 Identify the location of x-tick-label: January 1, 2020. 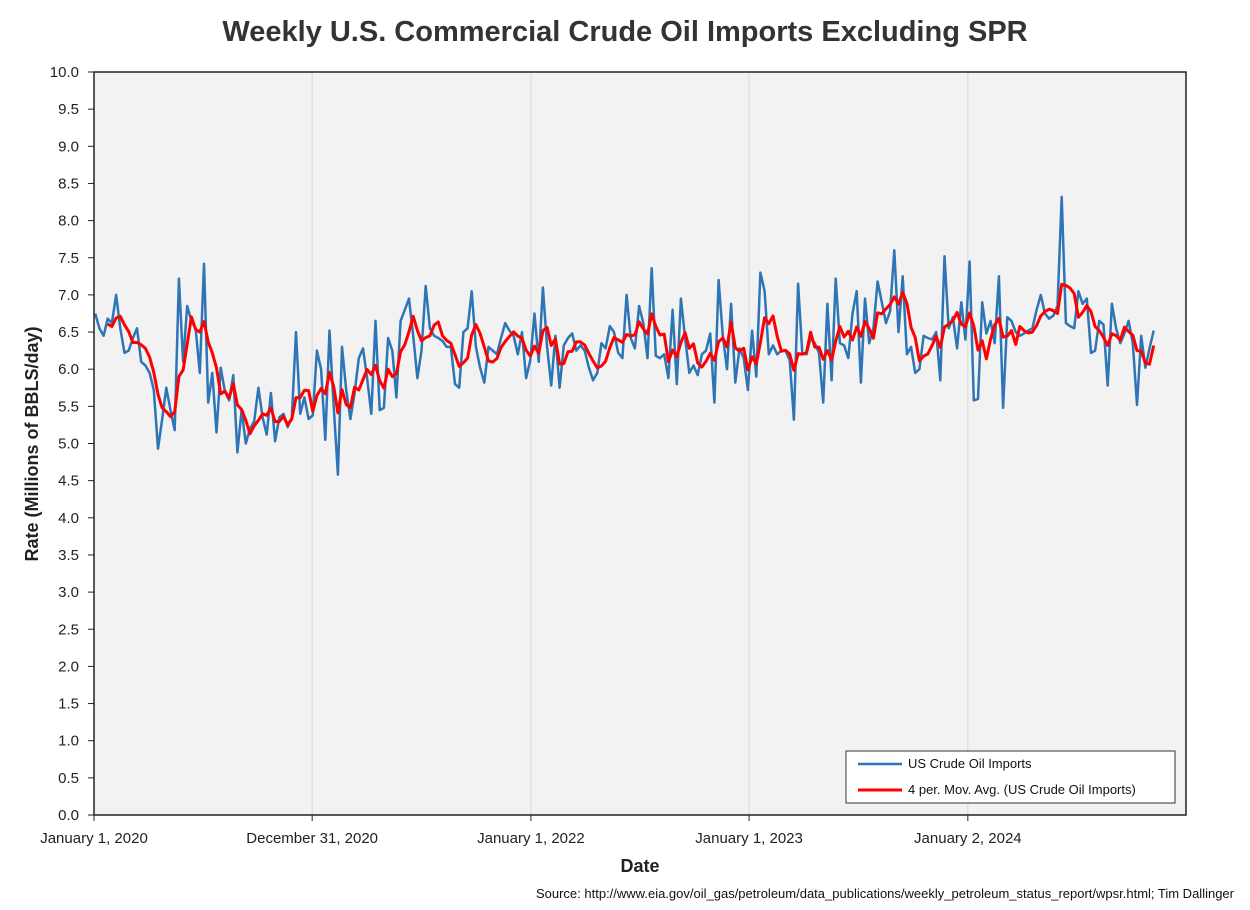
(94, 838).